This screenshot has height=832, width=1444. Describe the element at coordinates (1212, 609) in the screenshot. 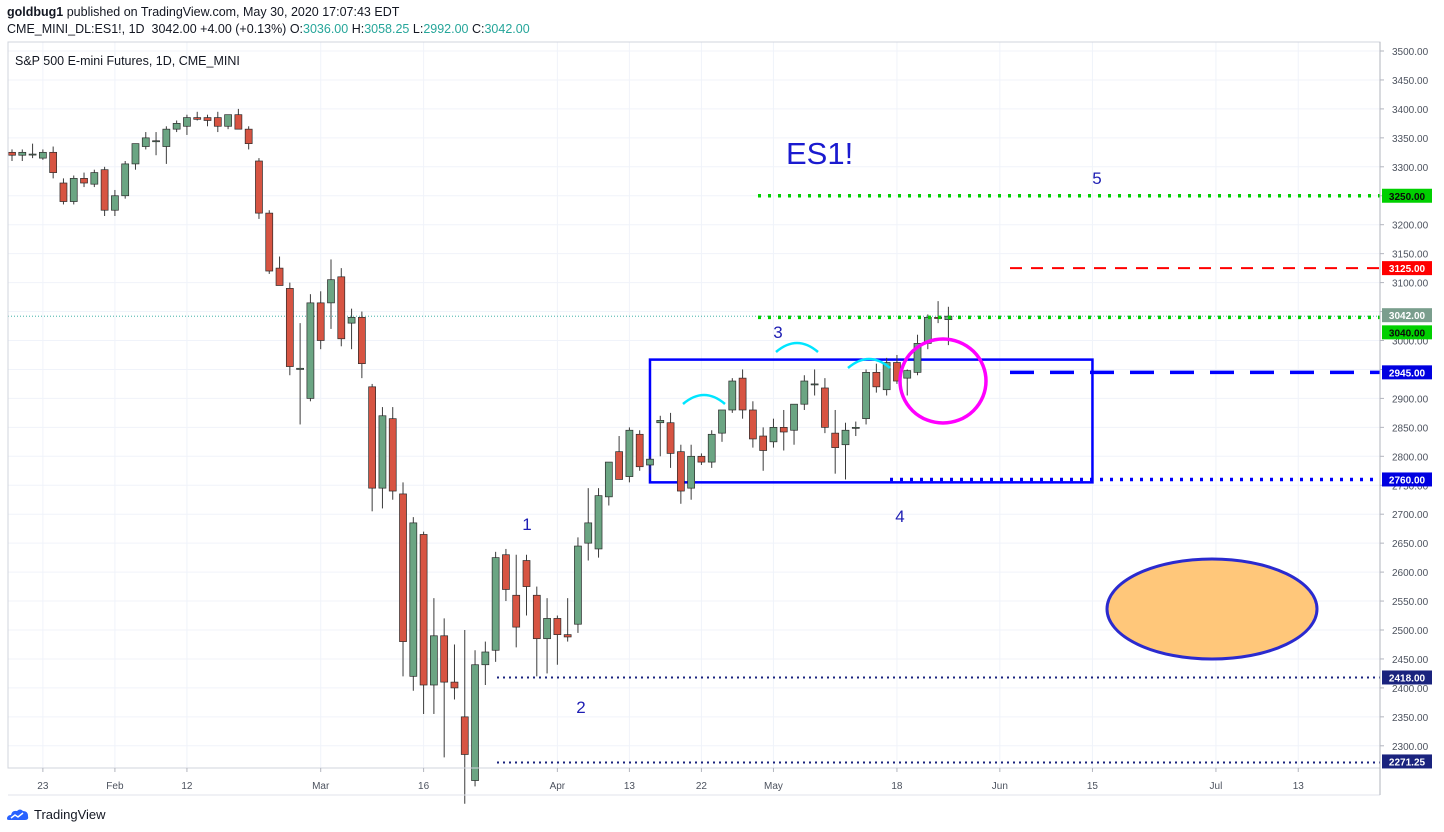

I see `target-zone-ellipse` at that location.